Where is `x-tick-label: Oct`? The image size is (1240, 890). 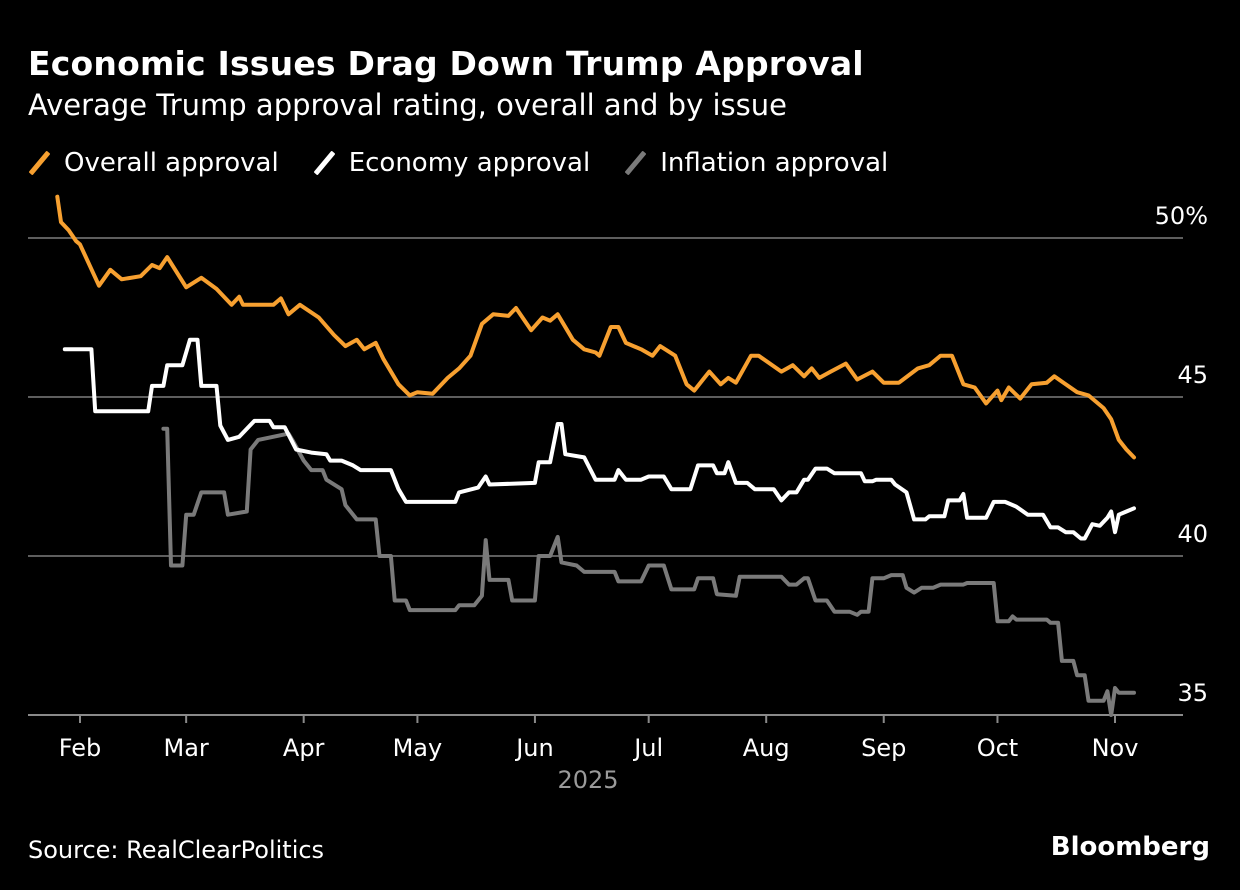
x-tick-label: Oct is located at coordinates (998, 748).